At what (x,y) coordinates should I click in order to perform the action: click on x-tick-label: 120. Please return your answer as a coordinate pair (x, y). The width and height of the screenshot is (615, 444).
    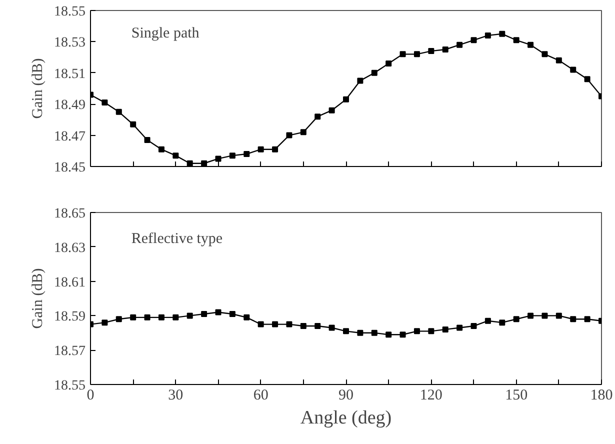
    Looking at the image, I should click on (431, 396).